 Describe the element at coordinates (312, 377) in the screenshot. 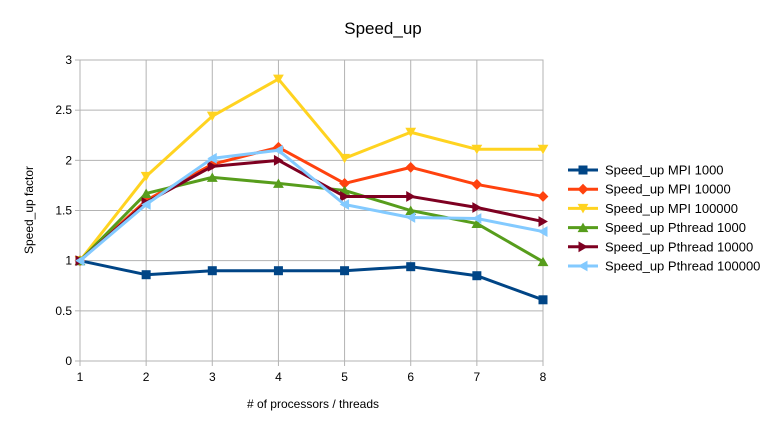

I see `x-tick-labels: 1 2 3 4 5 6 7 8` at that location.